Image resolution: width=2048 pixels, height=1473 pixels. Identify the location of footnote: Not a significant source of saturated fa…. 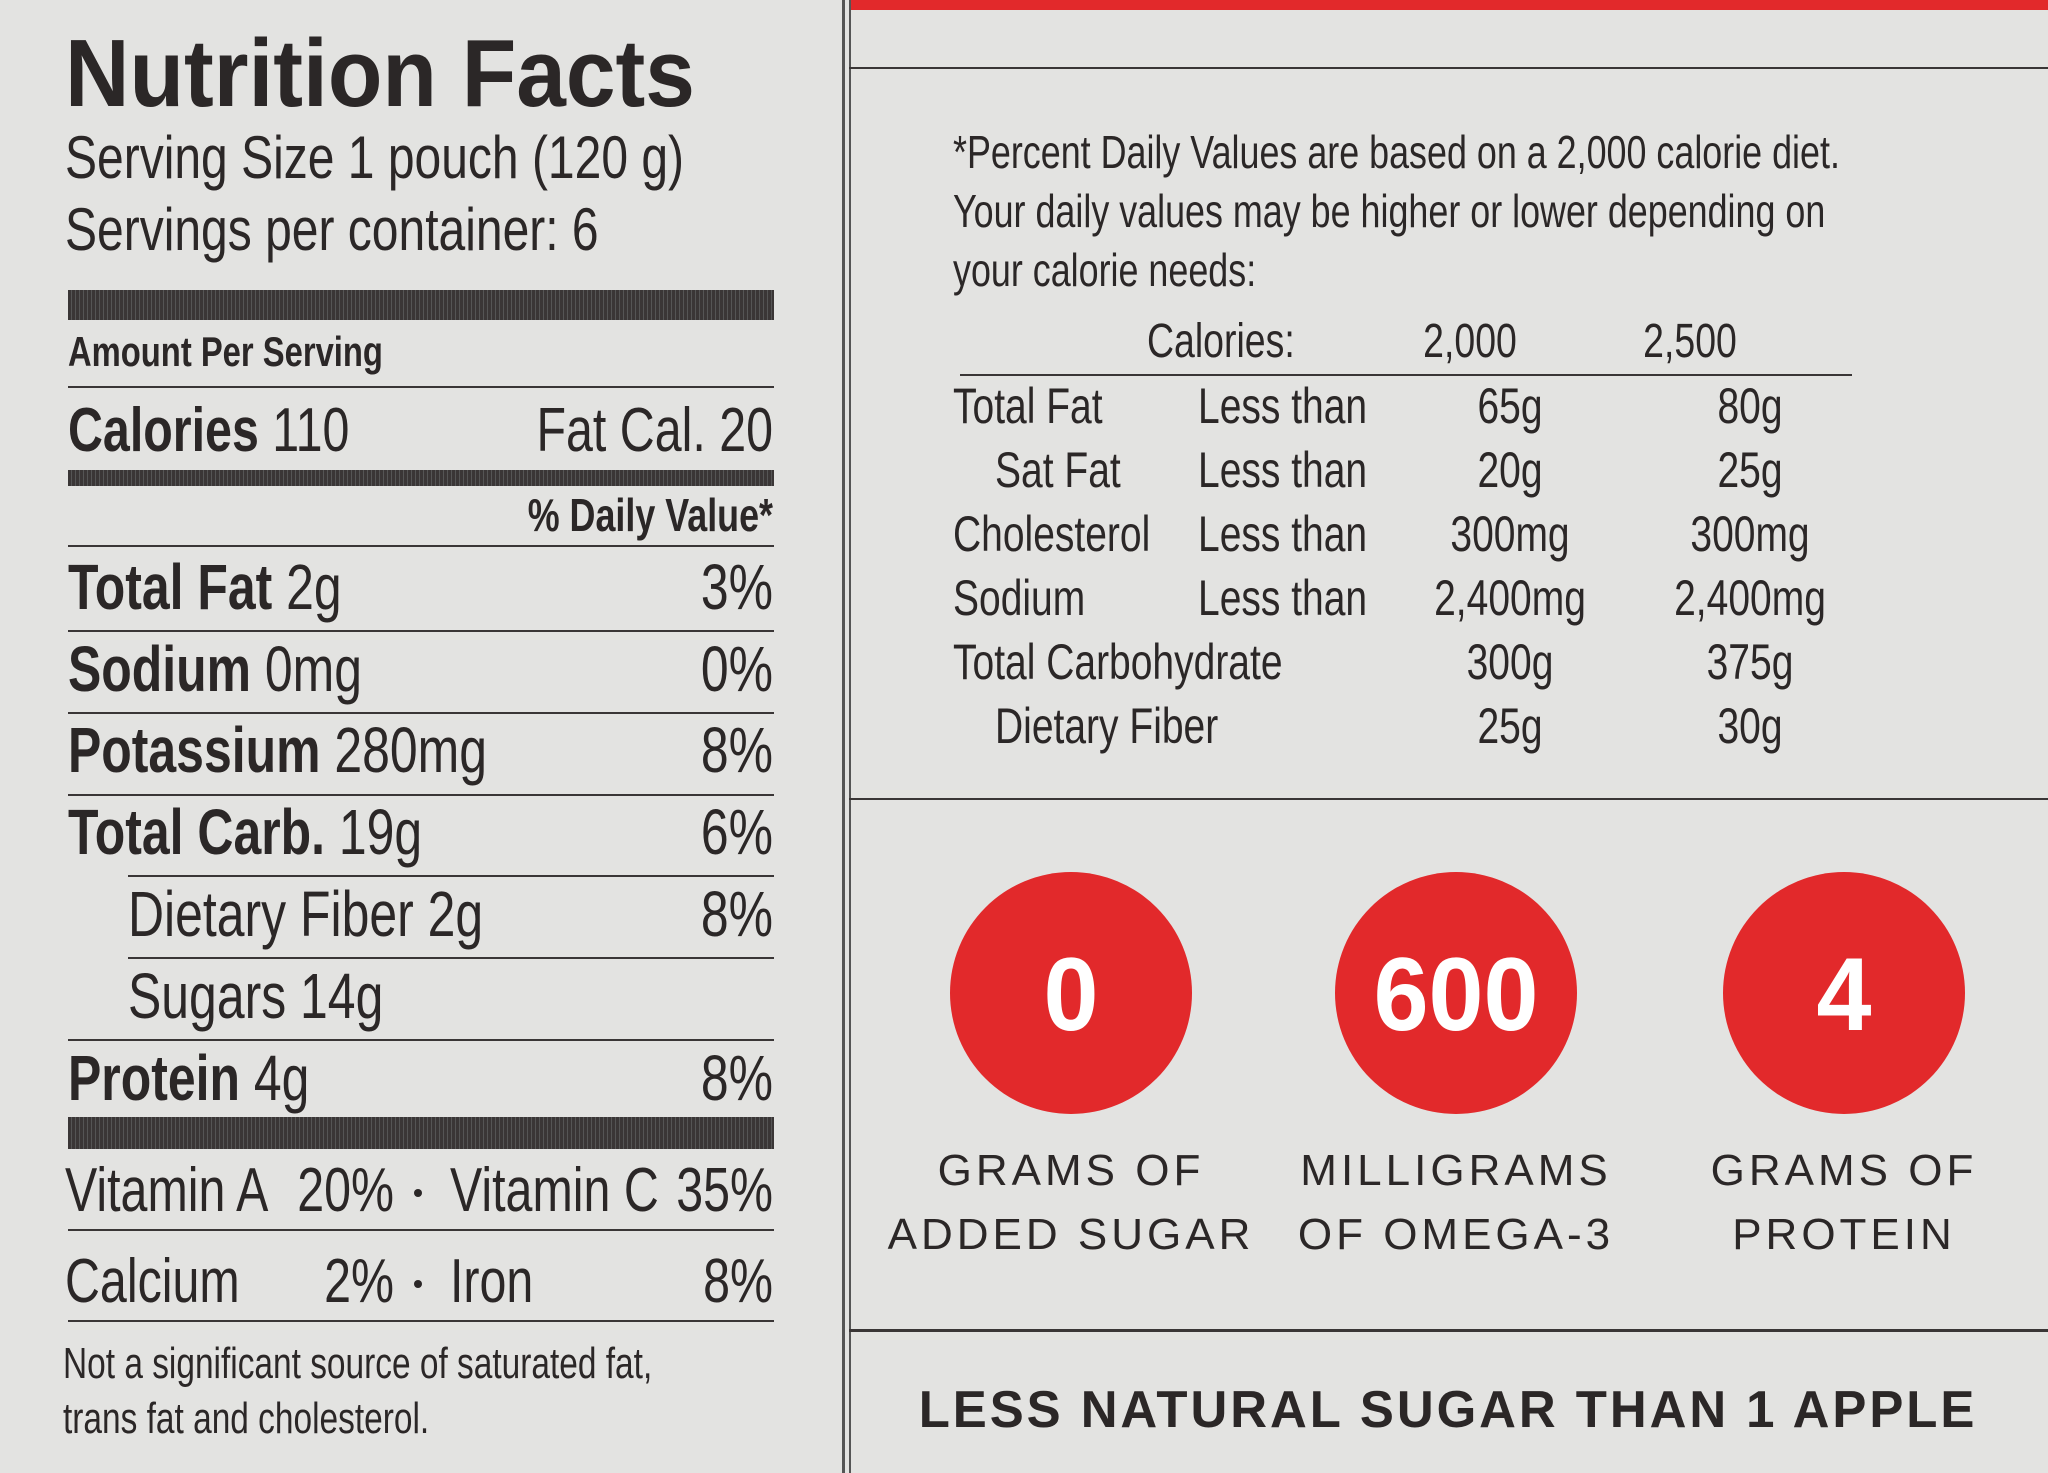
(358, 1391).